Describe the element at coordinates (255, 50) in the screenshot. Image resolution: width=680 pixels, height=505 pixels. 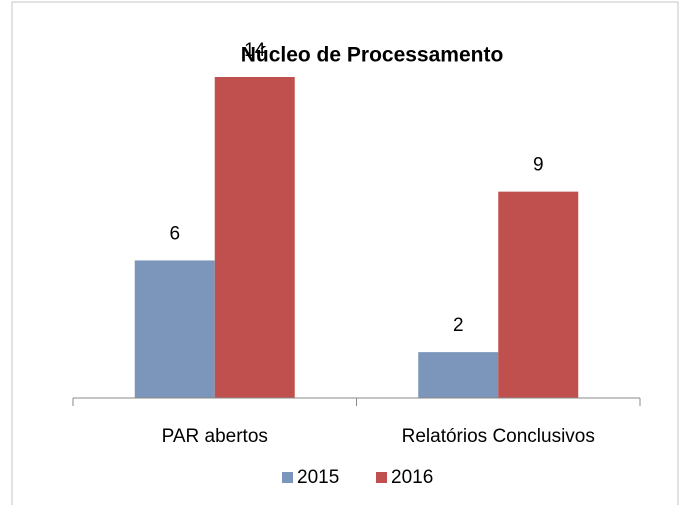
I see `data-label: 14` at that location.